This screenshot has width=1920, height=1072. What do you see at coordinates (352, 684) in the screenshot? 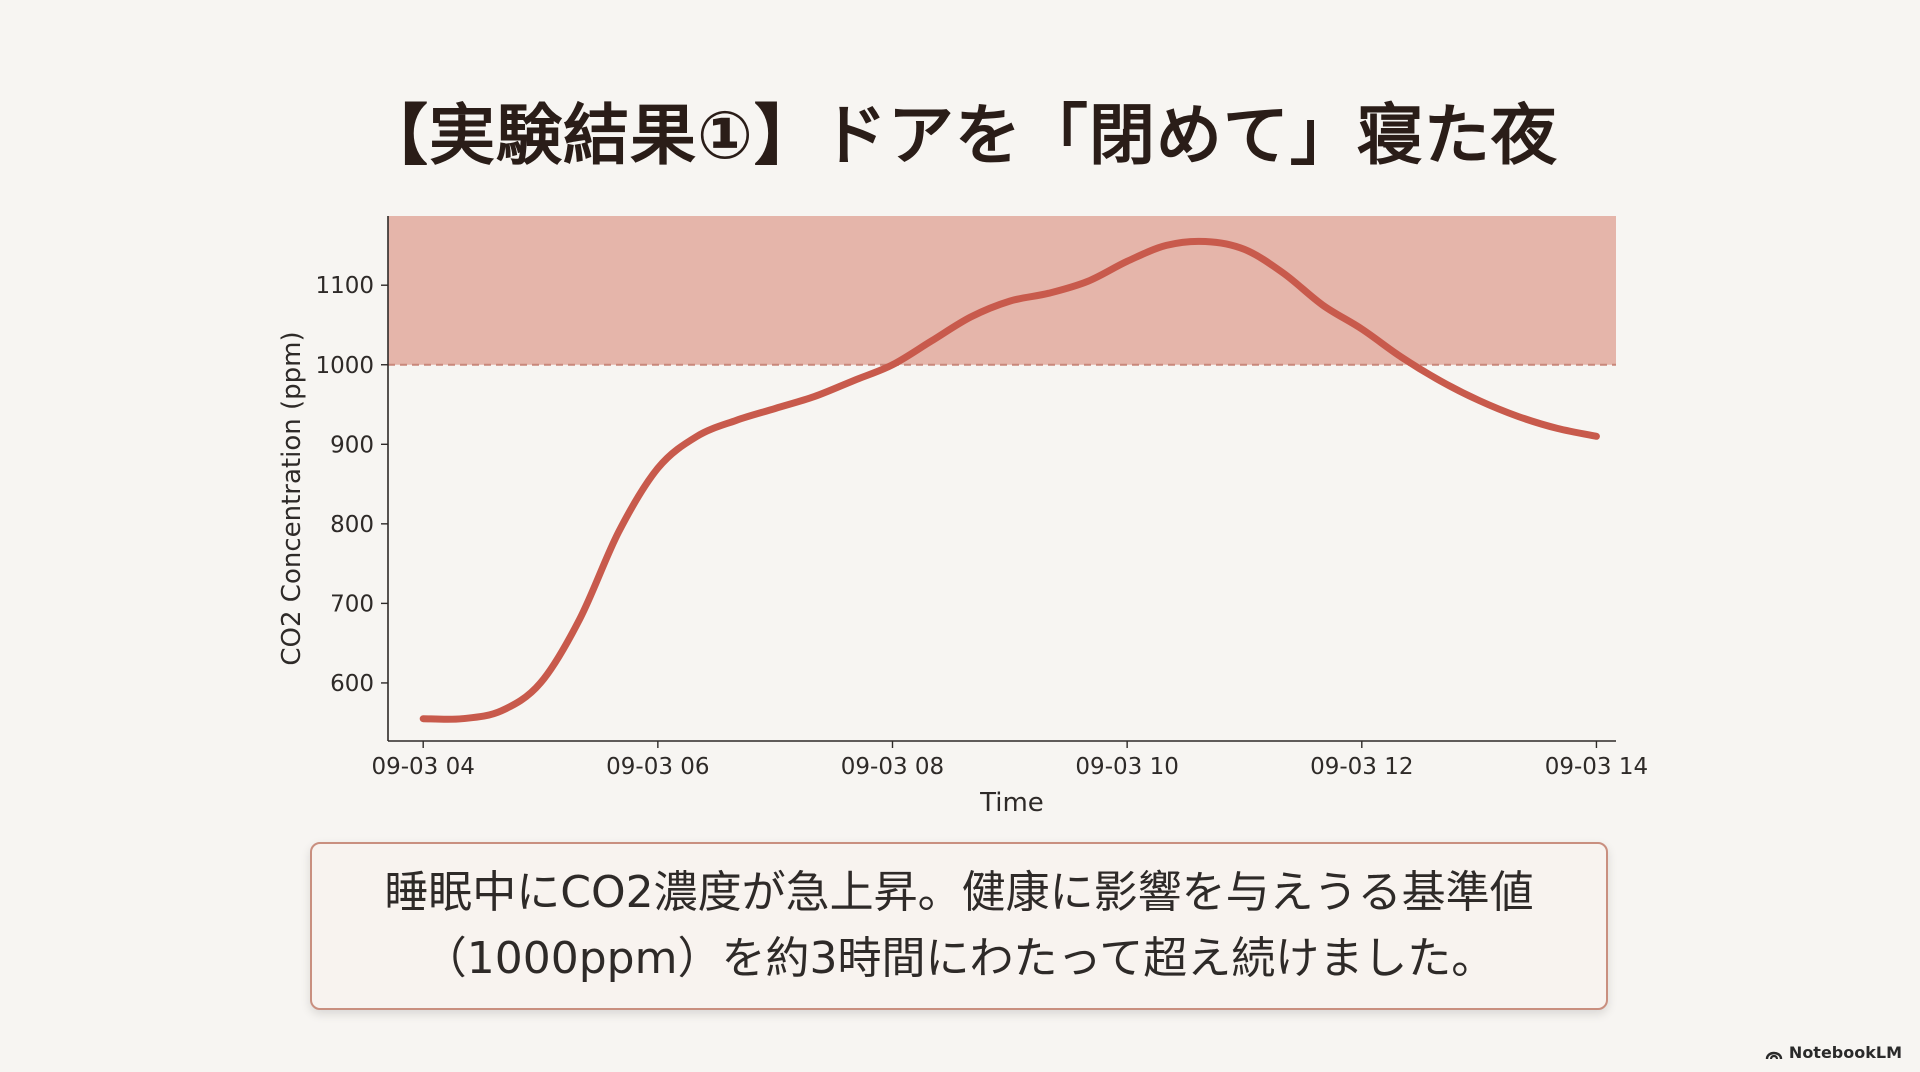
I see `y-tick-label: 600` at bounding box center [352, 684].